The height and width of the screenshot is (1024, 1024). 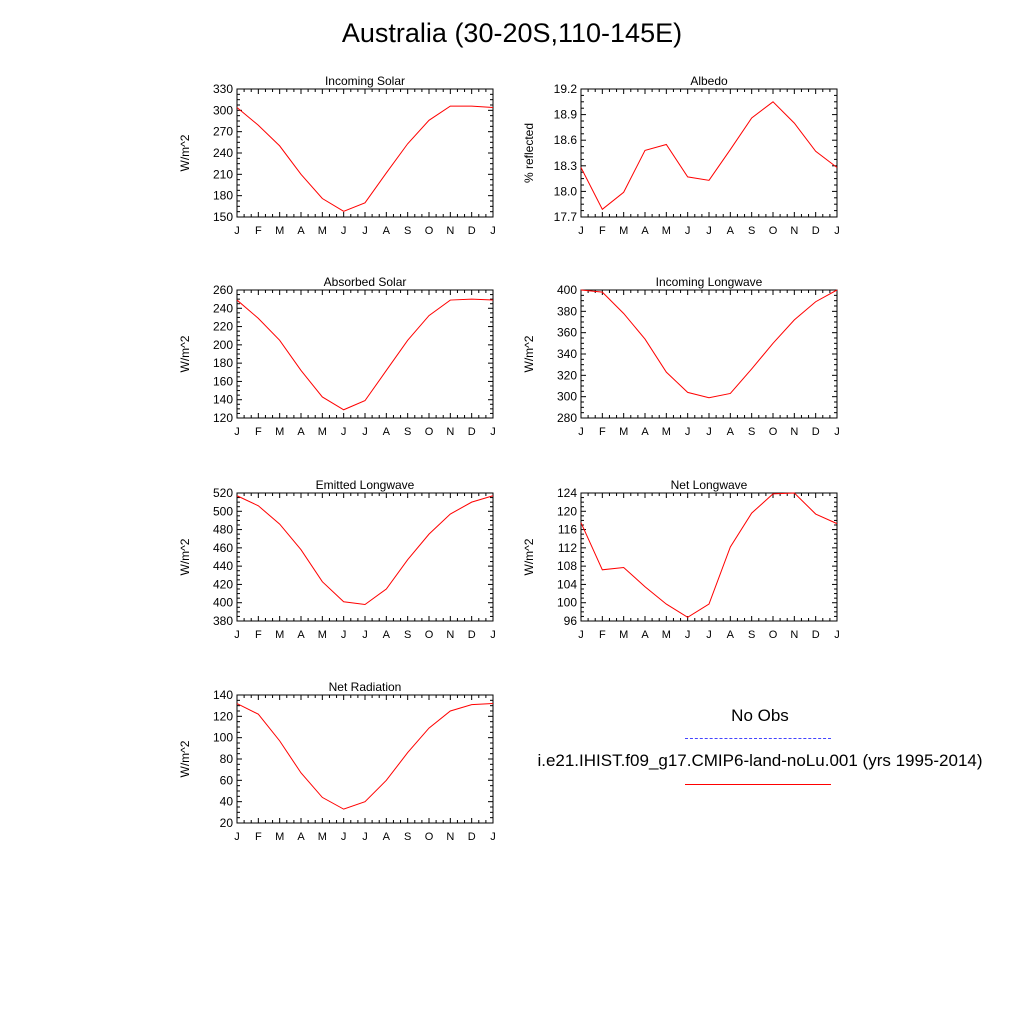 I want to click on page-title: Australia (30-20S,110-145E), so click(x=512, y=33).